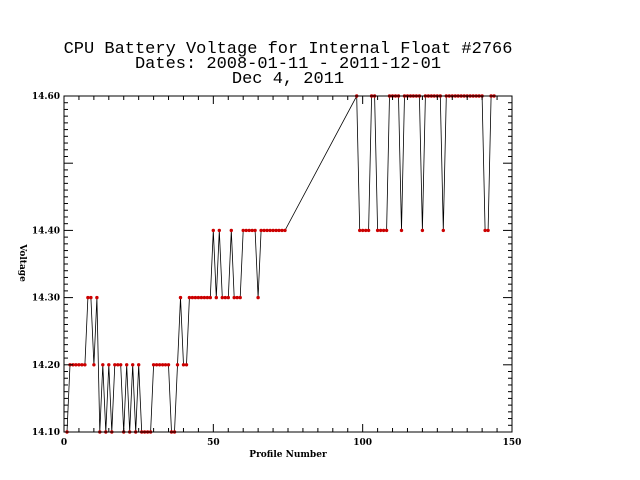  I want to click on title-line-2: Dates: 2008-01-11 - 2011-12-01, so click(288, 64).